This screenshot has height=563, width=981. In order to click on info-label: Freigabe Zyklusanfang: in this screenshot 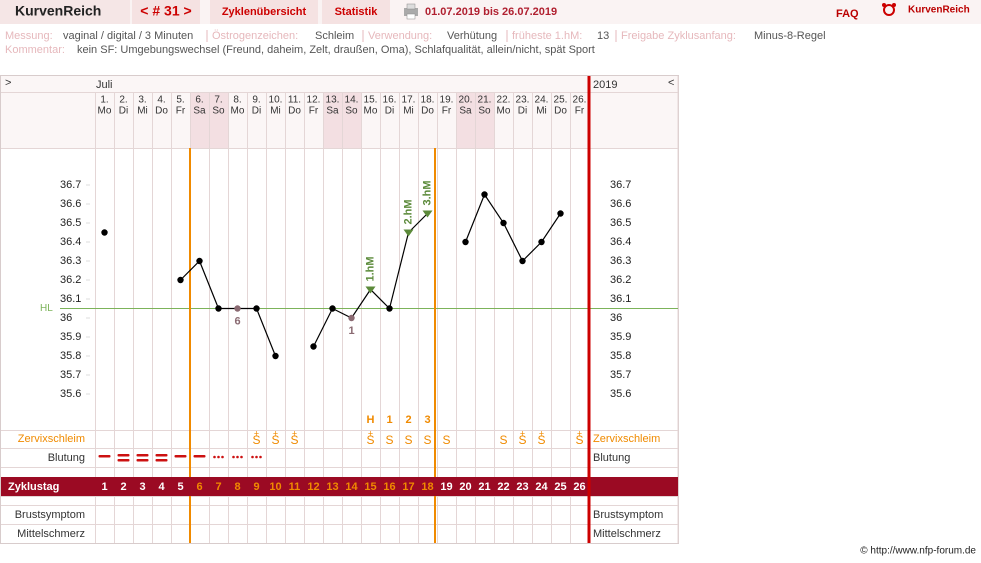, I will do `click(678, 36)`.